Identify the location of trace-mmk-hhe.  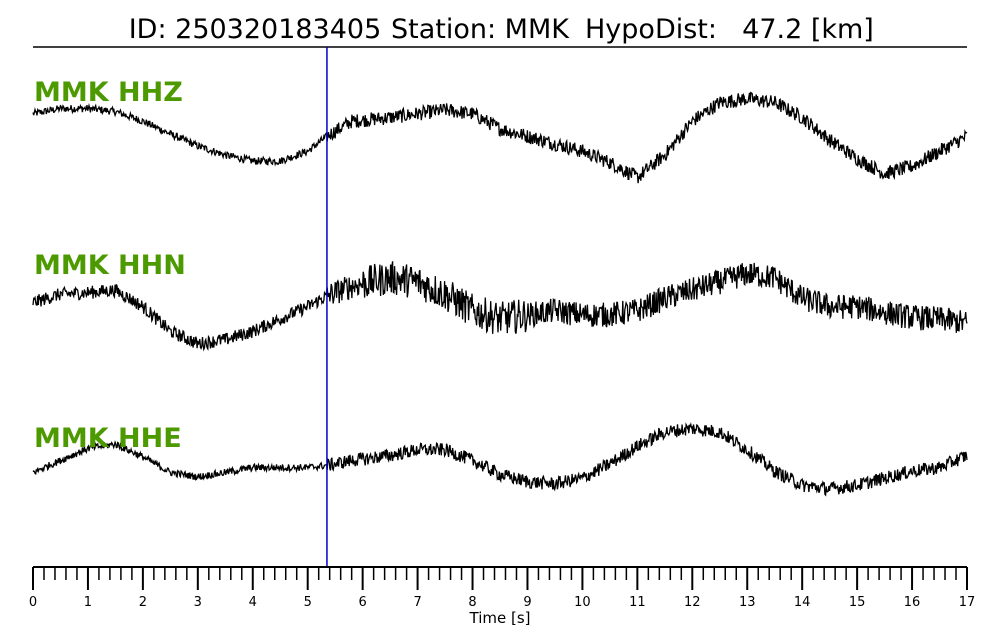
(500, 459).